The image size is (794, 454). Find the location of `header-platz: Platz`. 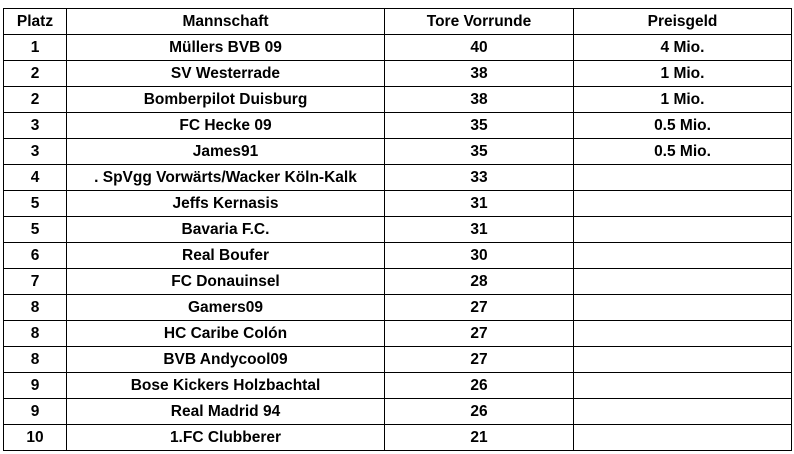

header-platz: Platz is located at coordinates (35, 21).